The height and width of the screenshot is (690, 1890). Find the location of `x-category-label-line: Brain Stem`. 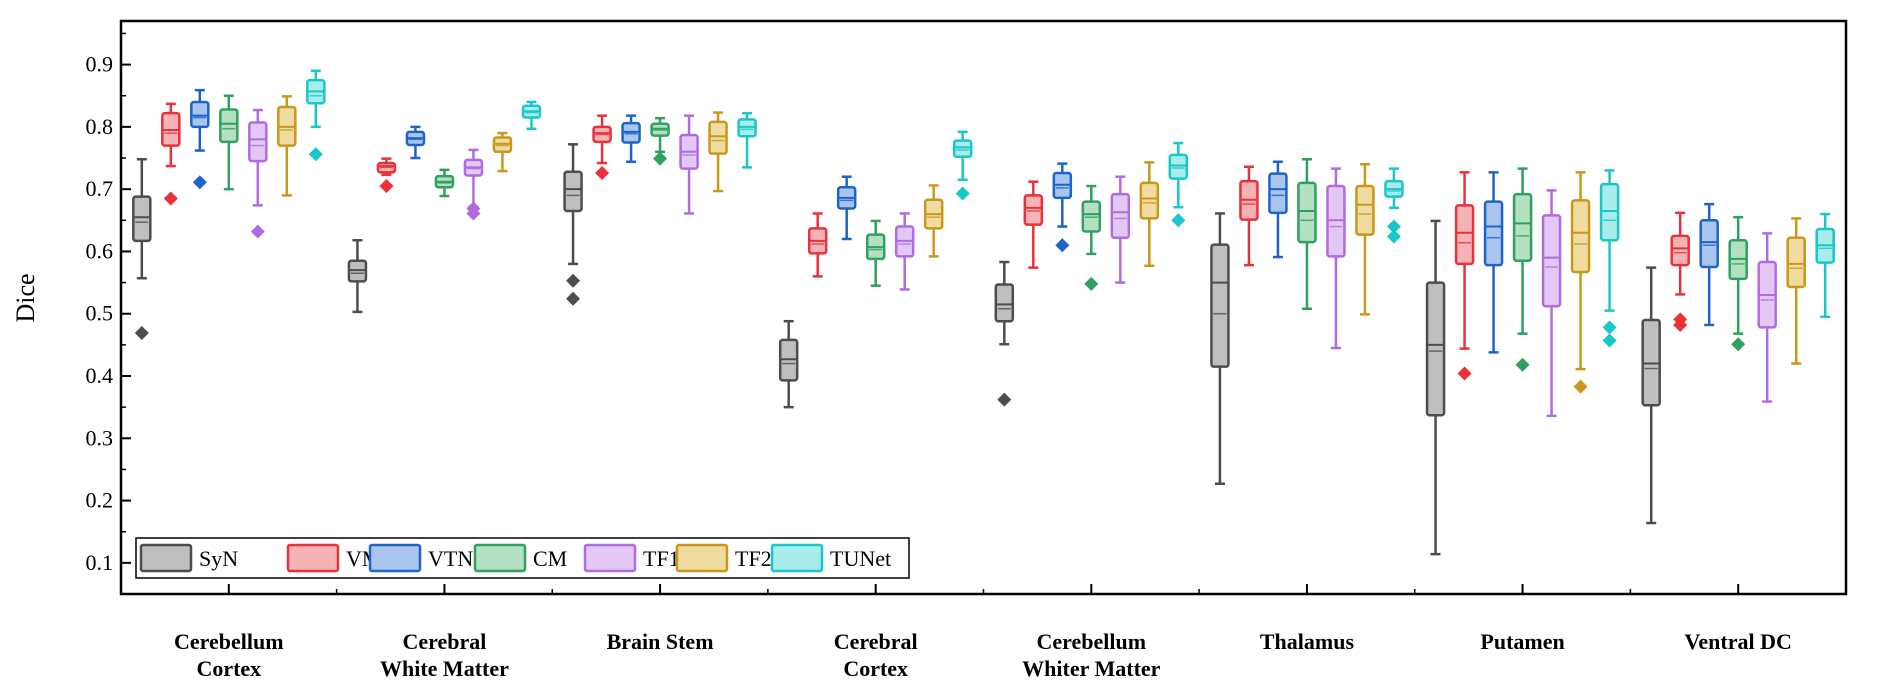

x-category-label-line: Brain Stem is located at coordinates (660, 641).